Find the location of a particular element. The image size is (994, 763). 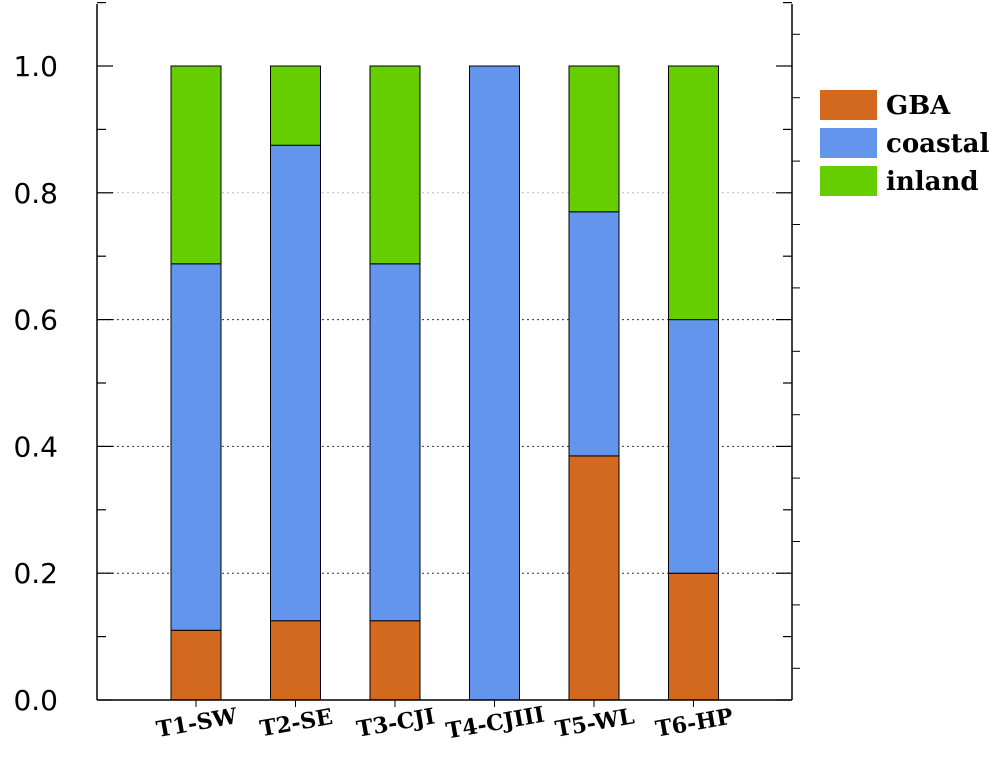

x-tick-labels: T1-SW T2-SE T3-CJI T4-CJIII T5-WL T6-HP is located at coordinates (444, 723).